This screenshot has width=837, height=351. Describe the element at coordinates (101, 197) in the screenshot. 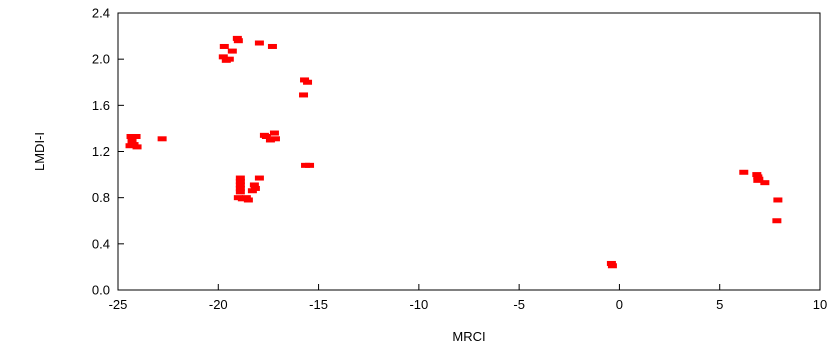

I see `y-tick-label: 0.8` at that location.